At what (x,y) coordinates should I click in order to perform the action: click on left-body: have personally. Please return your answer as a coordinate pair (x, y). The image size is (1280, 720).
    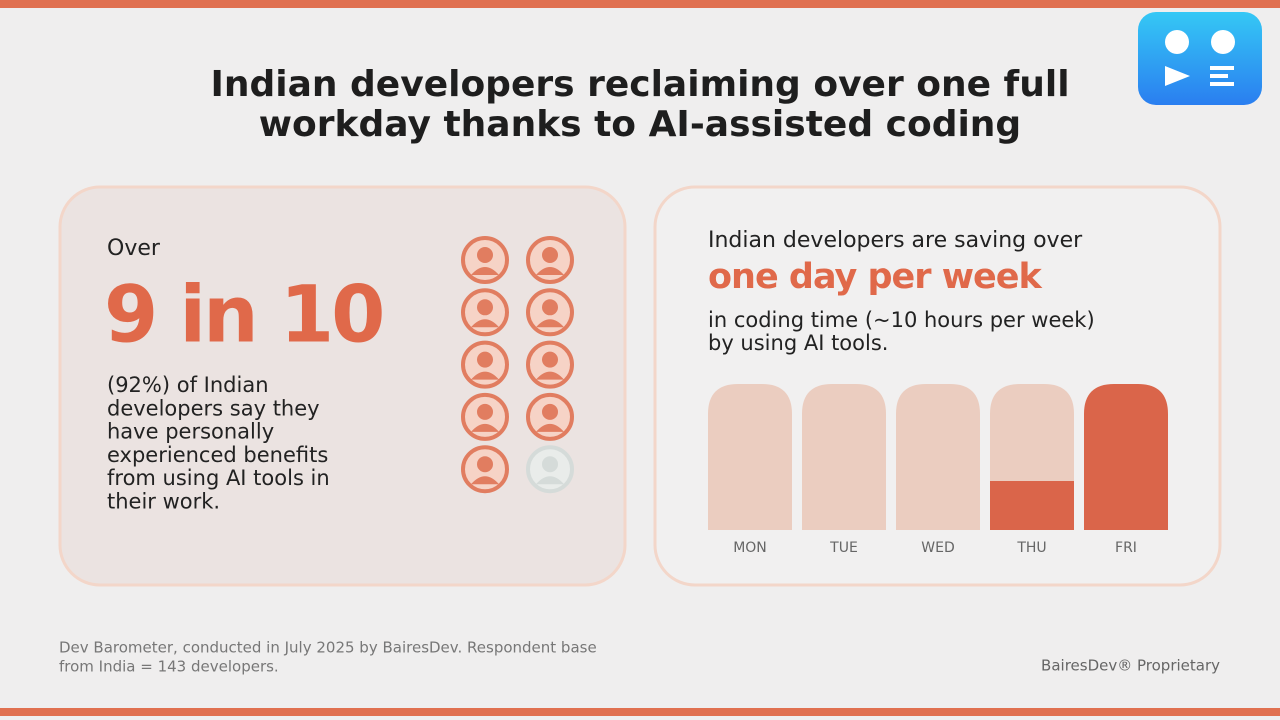
    Looking at the image, I should click on (190, 432).